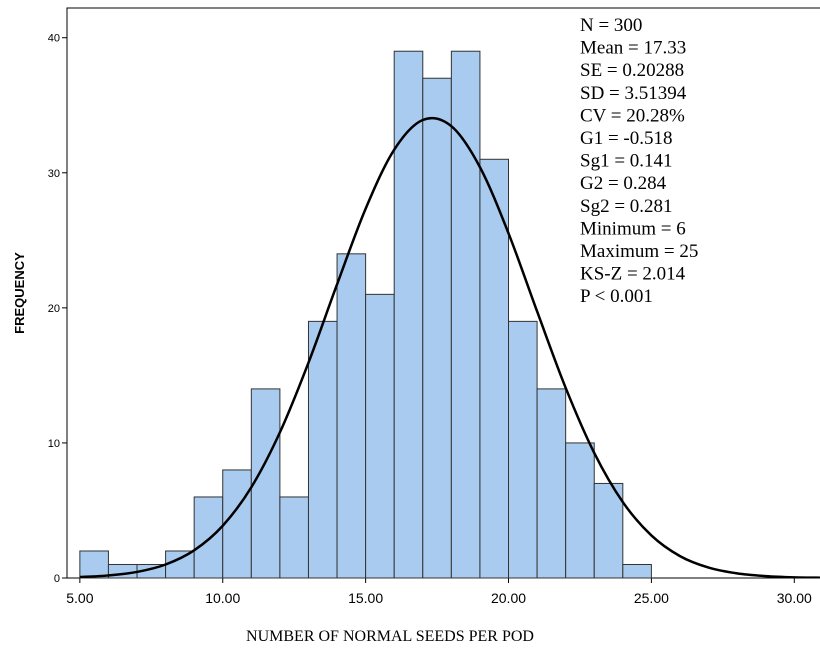 The image size is (820, 652). Describe the element at coordinates (626, 138) in the screenshot. I see `stat-annotation: G1 = -0.518` at that location.